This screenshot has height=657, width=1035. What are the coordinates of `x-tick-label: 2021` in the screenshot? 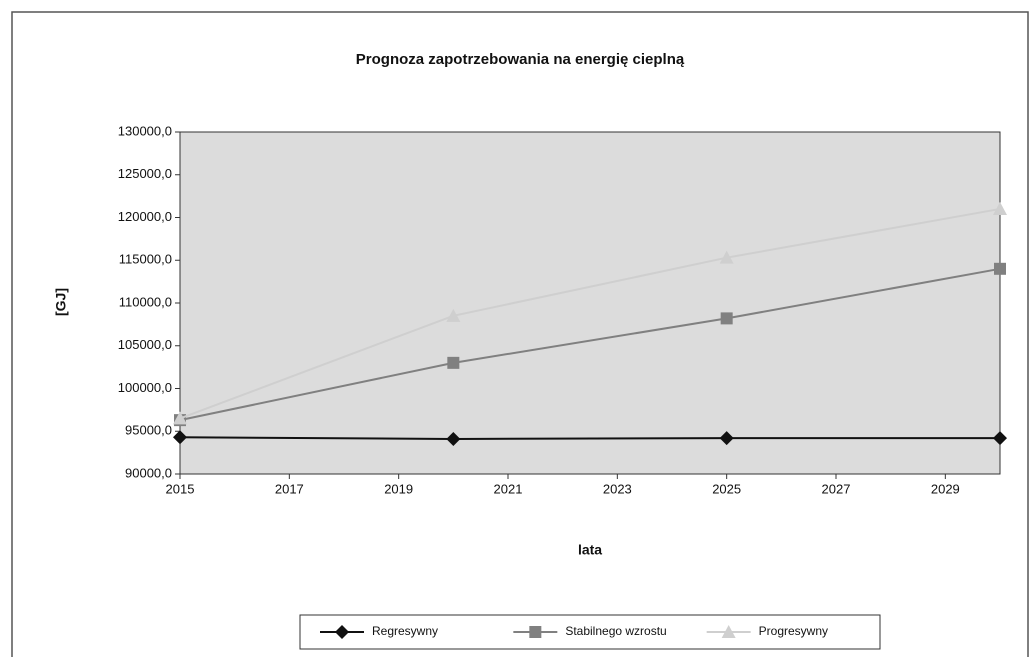 It's located at (508, 488).